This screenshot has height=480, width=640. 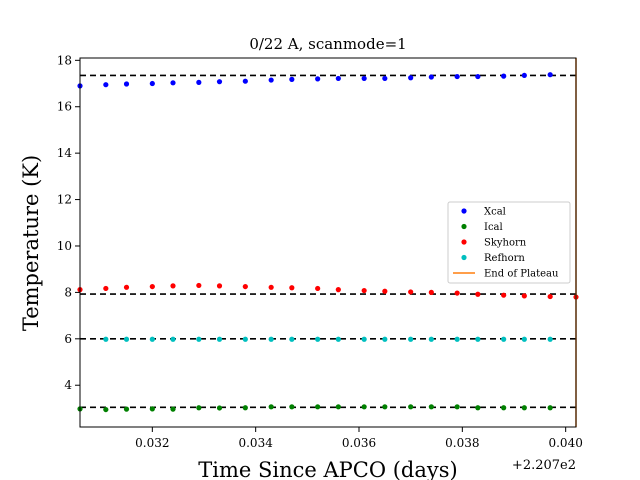 I want to click on legend-swatch-refhorn, so click(x=464, y=257).